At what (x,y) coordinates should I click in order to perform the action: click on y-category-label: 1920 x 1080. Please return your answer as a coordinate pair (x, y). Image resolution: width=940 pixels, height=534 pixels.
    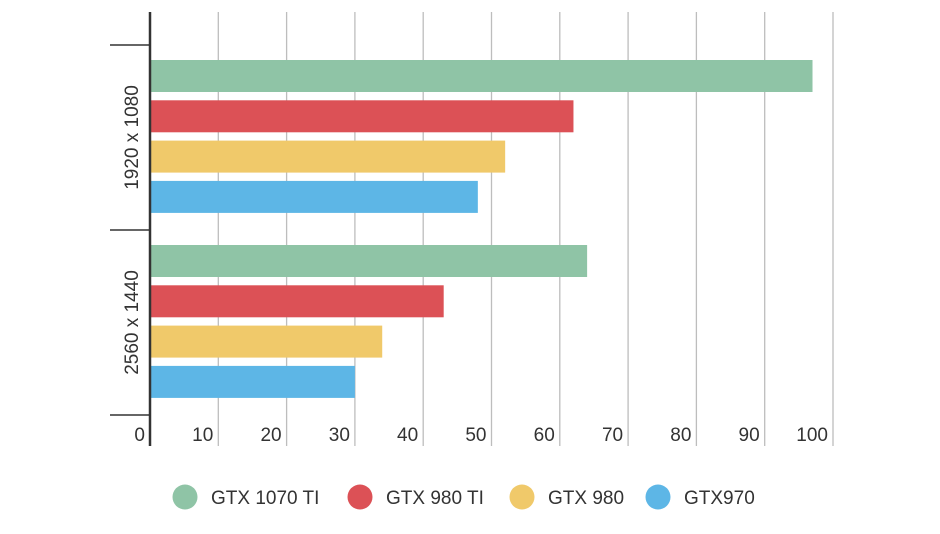
    Looking at the image, I should click on (132, 137).